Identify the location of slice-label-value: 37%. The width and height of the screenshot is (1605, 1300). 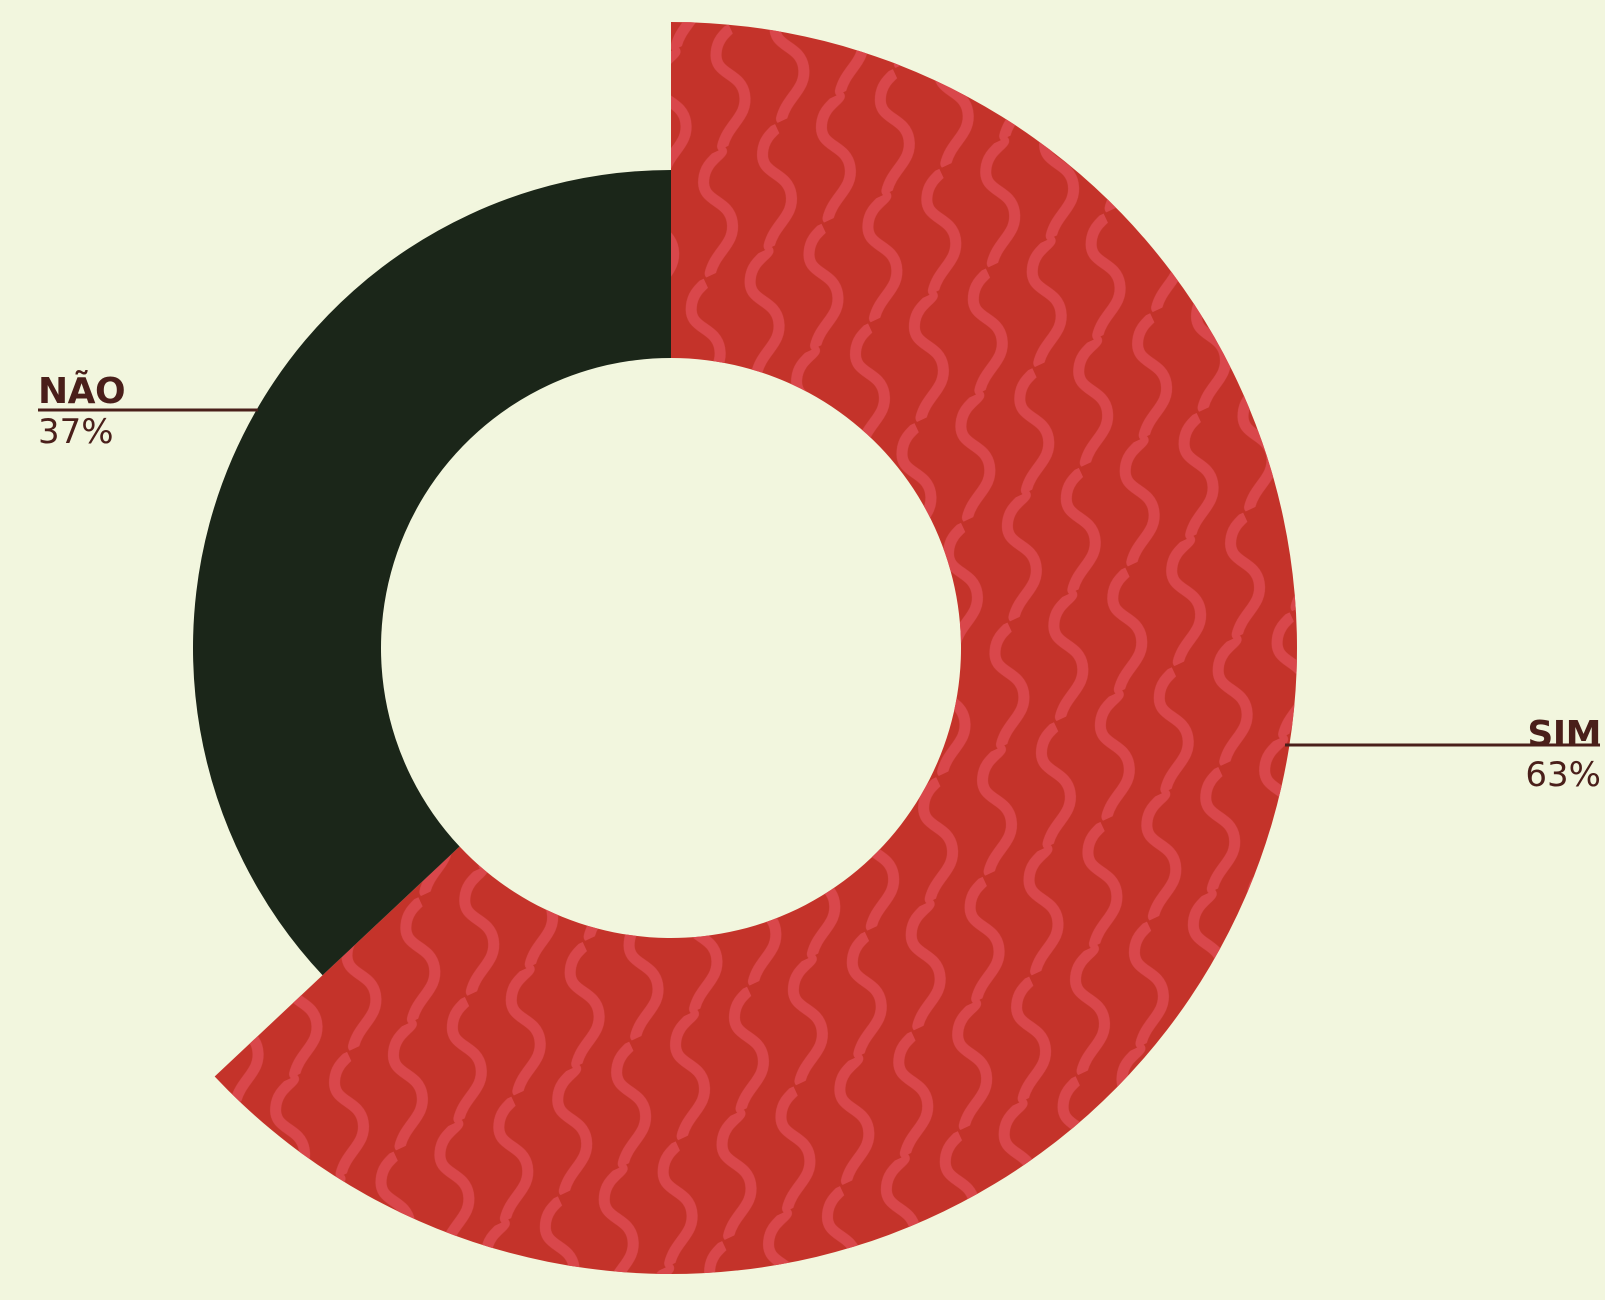
(76, 432).